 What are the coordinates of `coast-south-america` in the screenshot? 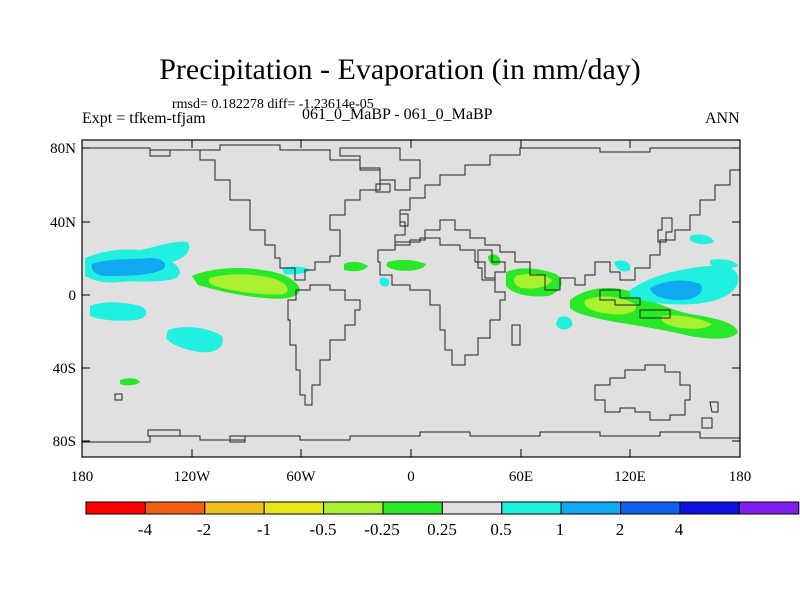 It's located at (324, 345).